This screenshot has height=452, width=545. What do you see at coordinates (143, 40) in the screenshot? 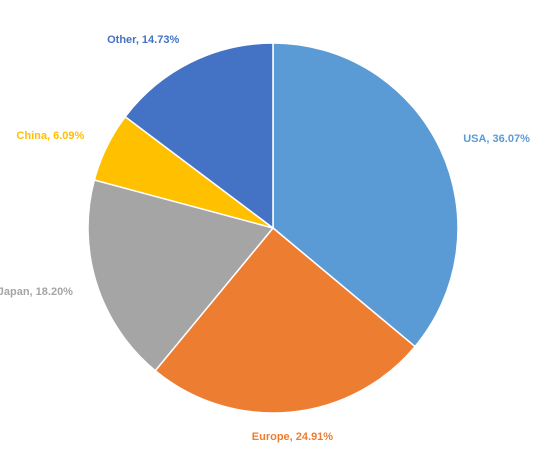
I see `slice-label: Other, 14.73%` at bounding box center [143, 40].